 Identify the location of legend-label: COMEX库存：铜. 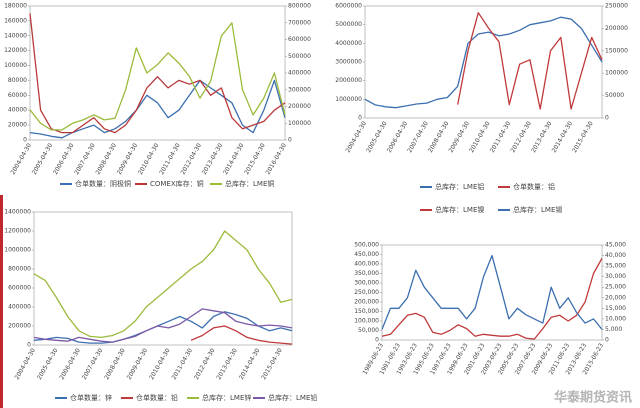
(177, 183).